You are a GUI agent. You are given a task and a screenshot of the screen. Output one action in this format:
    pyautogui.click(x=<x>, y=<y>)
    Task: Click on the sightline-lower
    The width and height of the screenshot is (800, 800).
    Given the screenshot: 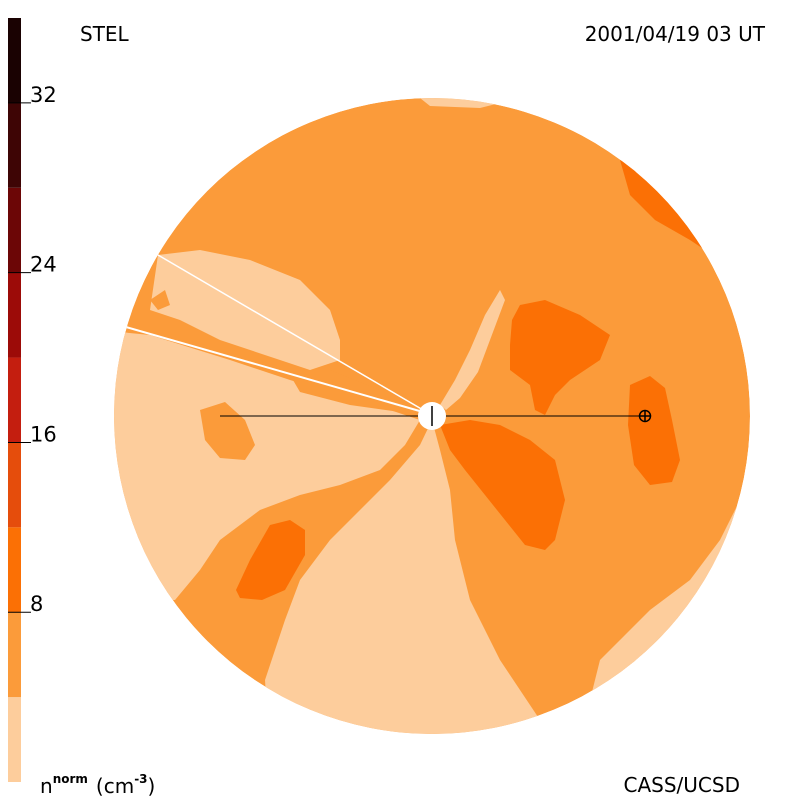 What is the action you would take?
    pyautogui.click(x=278, y=370)
    